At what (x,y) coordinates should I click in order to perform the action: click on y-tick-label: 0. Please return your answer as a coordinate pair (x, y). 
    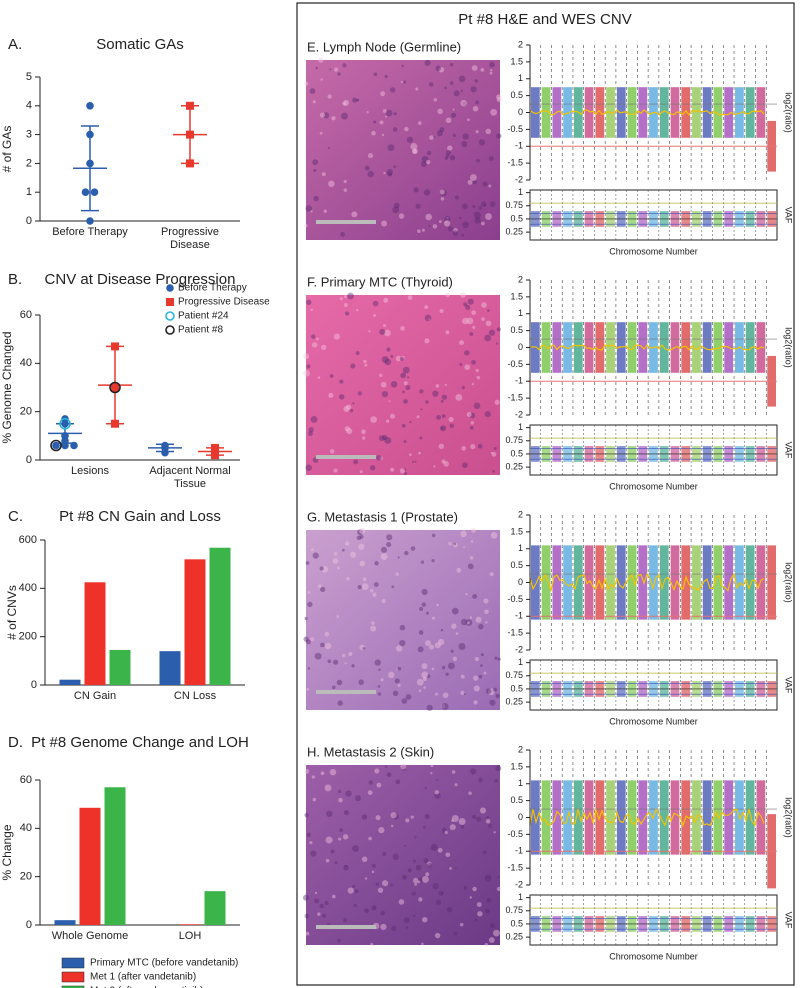
    Looking at the image, I should click on (520, 582).